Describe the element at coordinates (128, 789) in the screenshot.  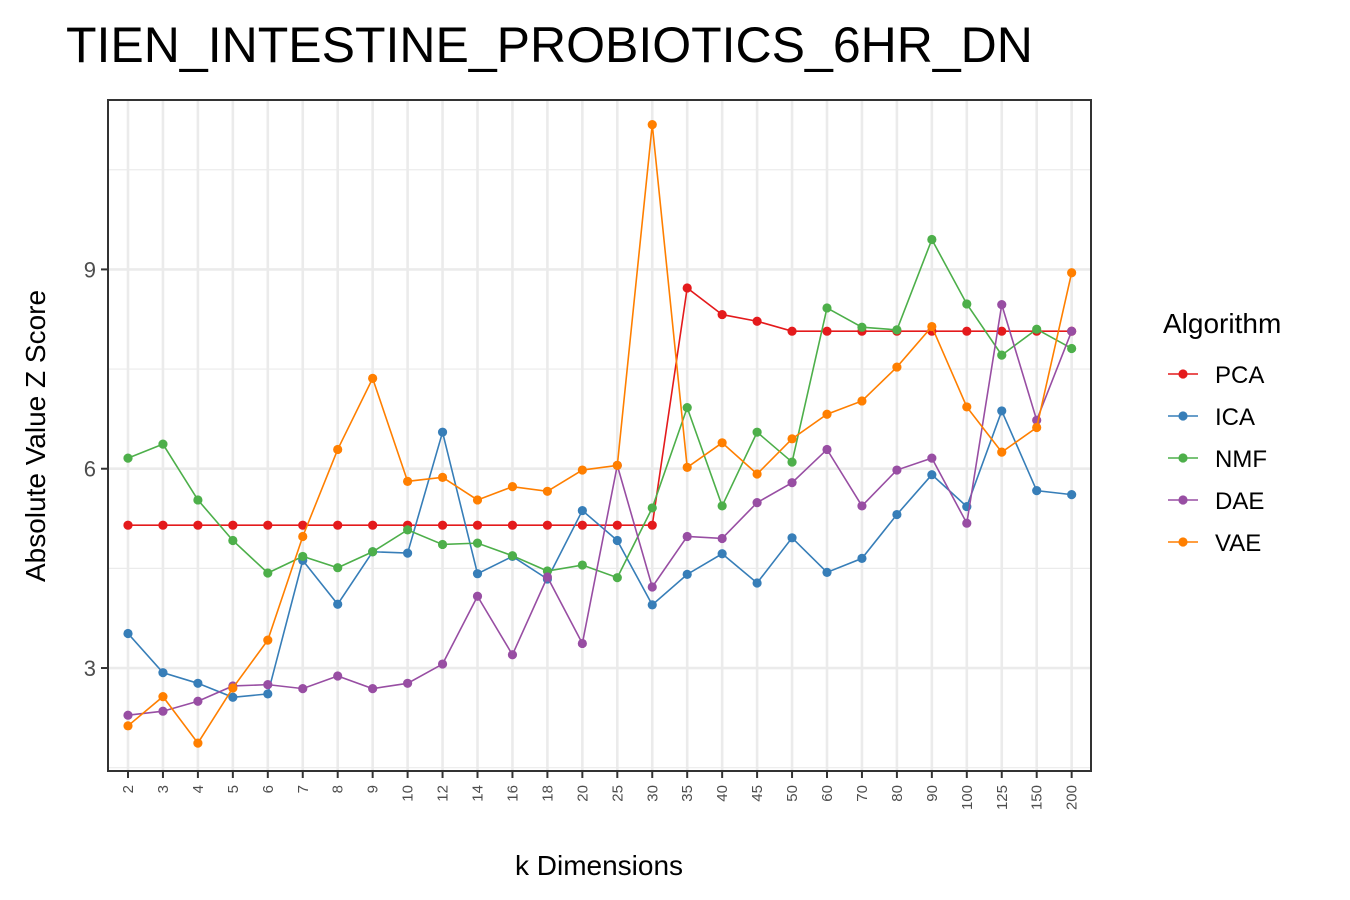
I see `x-tick-label: 2` at that location.